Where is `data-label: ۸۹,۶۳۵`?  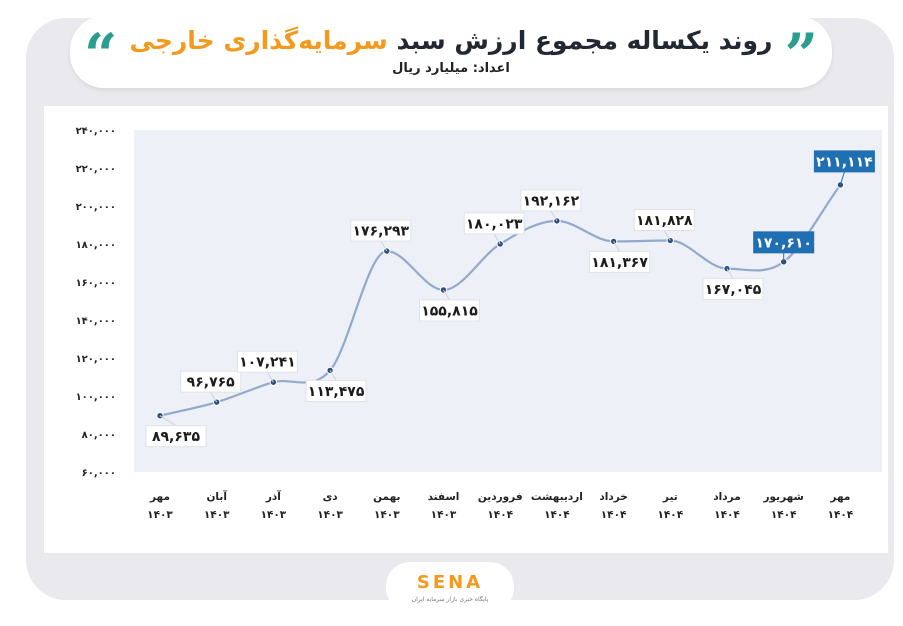
data-label: ۸۹,۶۳۵ is located at coordinates (176, 437).